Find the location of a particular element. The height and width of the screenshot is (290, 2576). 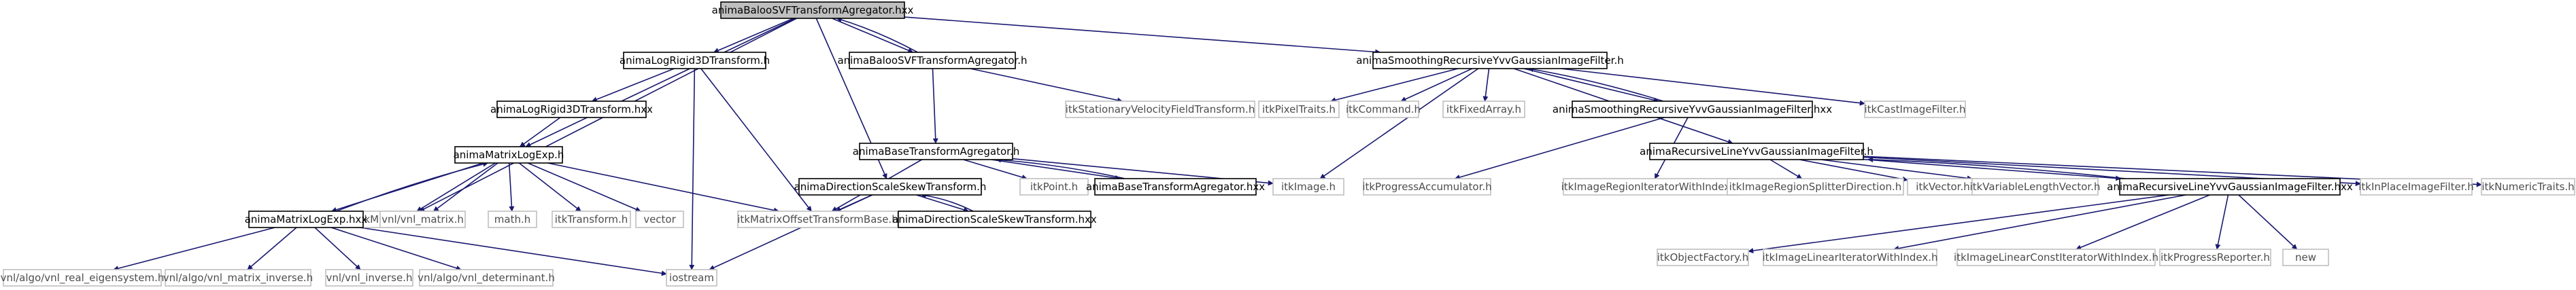

edge-smoothh-to-command is located at coordinates (1436, 85).